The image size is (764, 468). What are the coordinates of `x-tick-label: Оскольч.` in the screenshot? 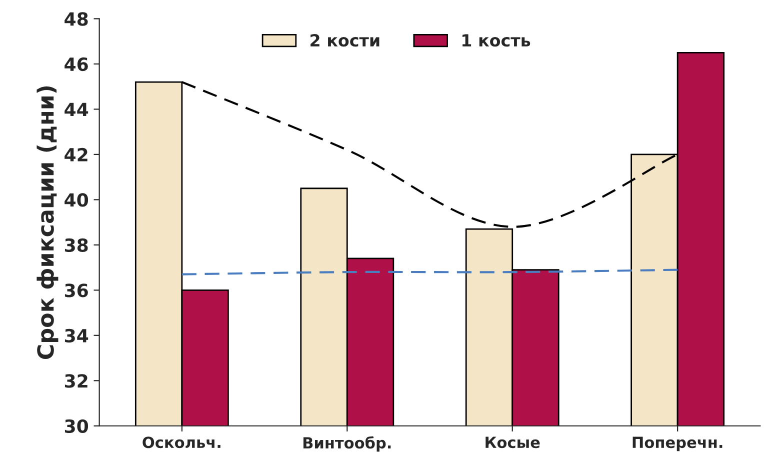 It's located at (181, 442).